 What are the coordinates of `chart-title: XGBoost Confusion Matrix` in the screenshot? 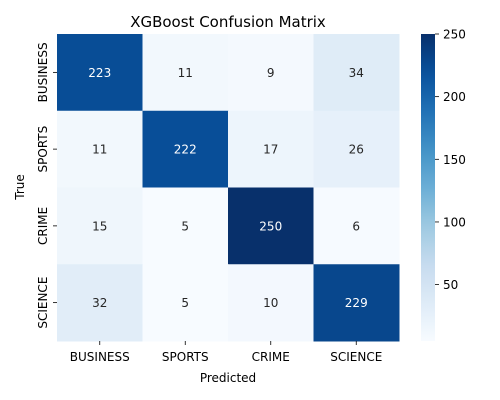 It's located at (228, 22).